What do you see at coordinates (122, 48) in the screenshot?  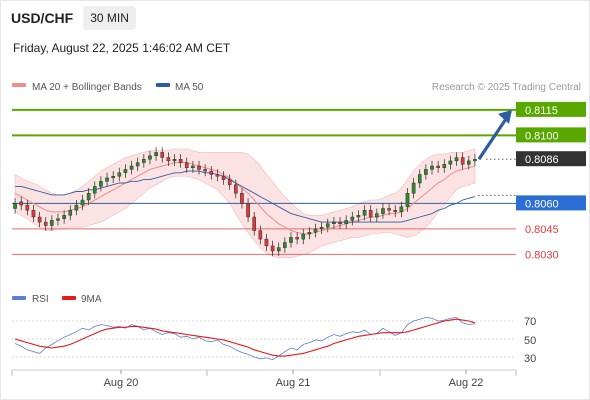 I see `chart-datetime: Friday, August 22, 2025 1:46:02 AM CET` at bounding box center [122, 48].